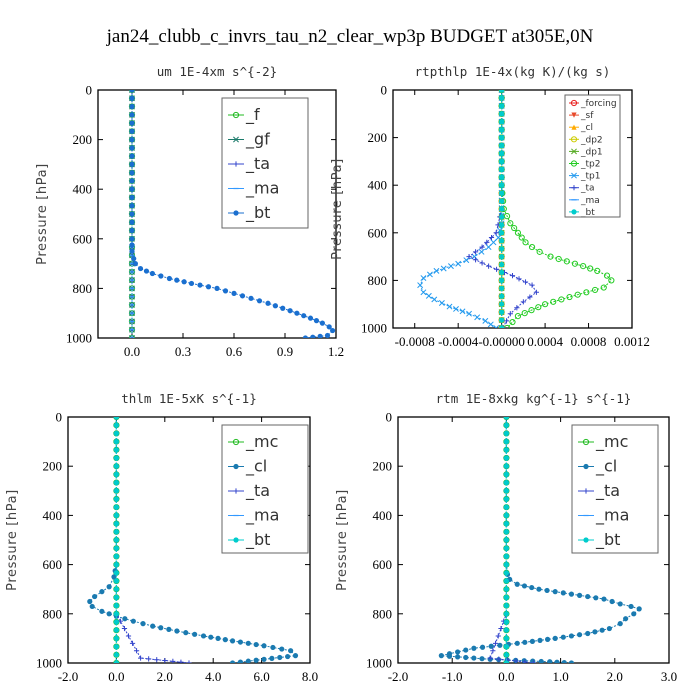 This screenshot has width=700, height=700. I want to click on legend-entry: _tp1, so click(590, 177).